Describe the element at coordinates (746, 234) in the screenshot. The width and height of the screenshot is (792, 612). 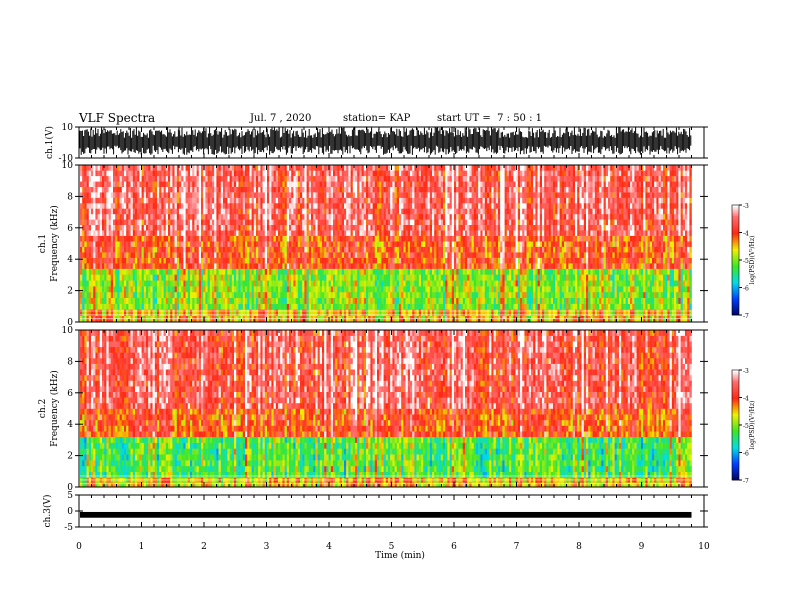
I see `ch1-spectrogram-colorbar-tick-label: -4` at that location.